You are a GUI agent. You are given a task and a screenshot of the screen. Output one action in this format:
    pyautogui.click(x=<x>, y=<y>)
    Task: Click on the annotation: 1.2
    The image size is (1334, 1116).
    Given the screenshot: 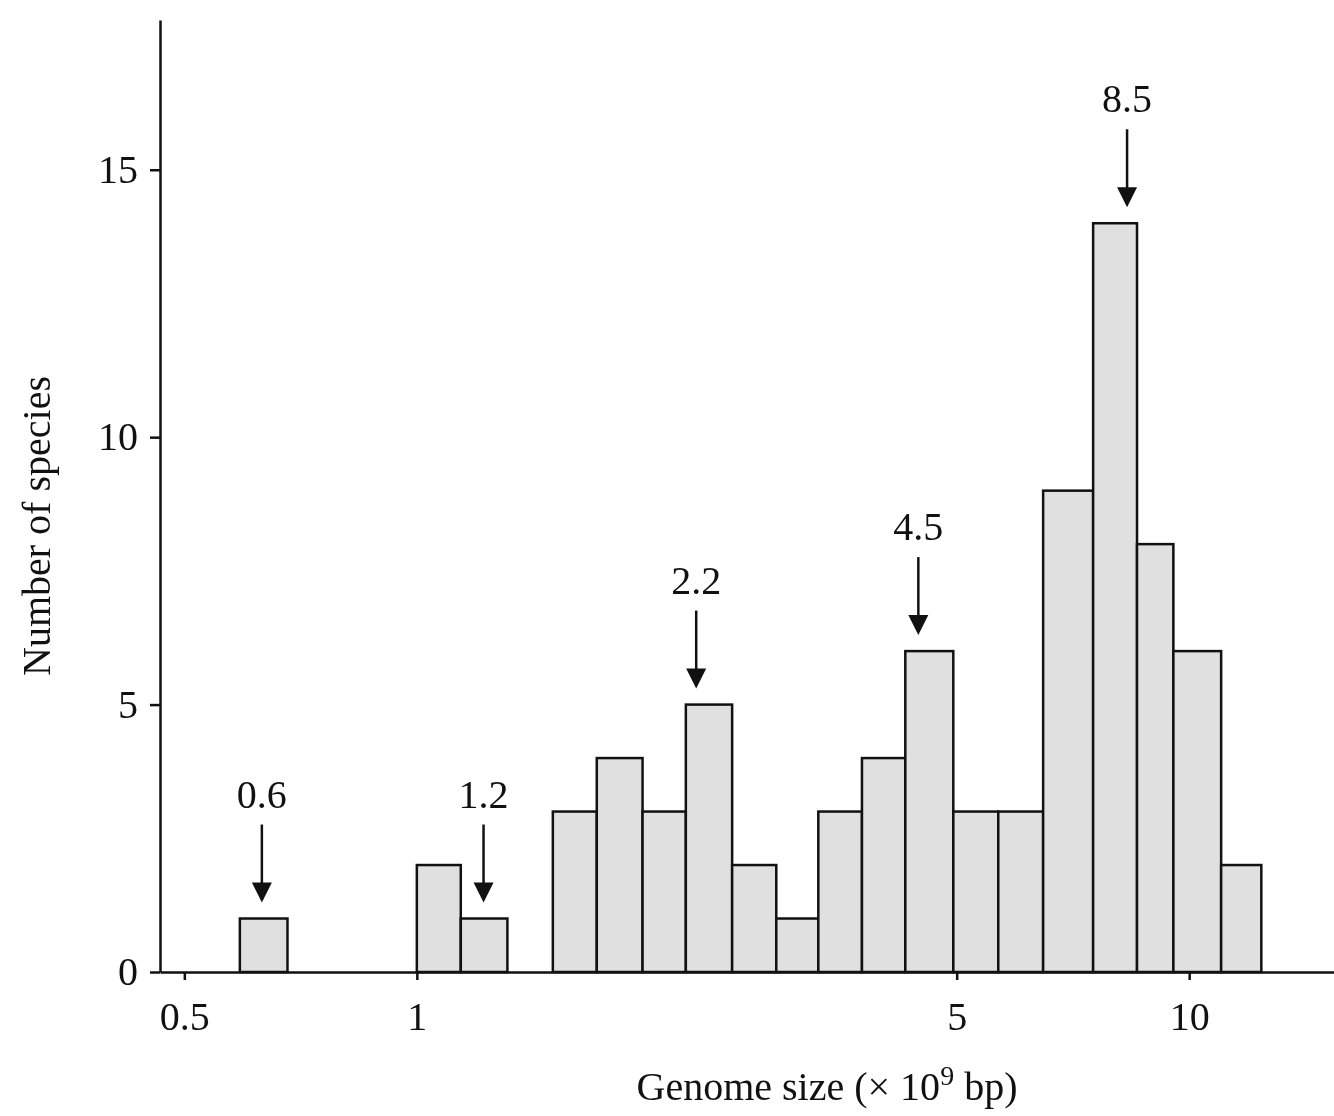 What is the action you would take?
    pyautogui.click(x=483, y=794)
    